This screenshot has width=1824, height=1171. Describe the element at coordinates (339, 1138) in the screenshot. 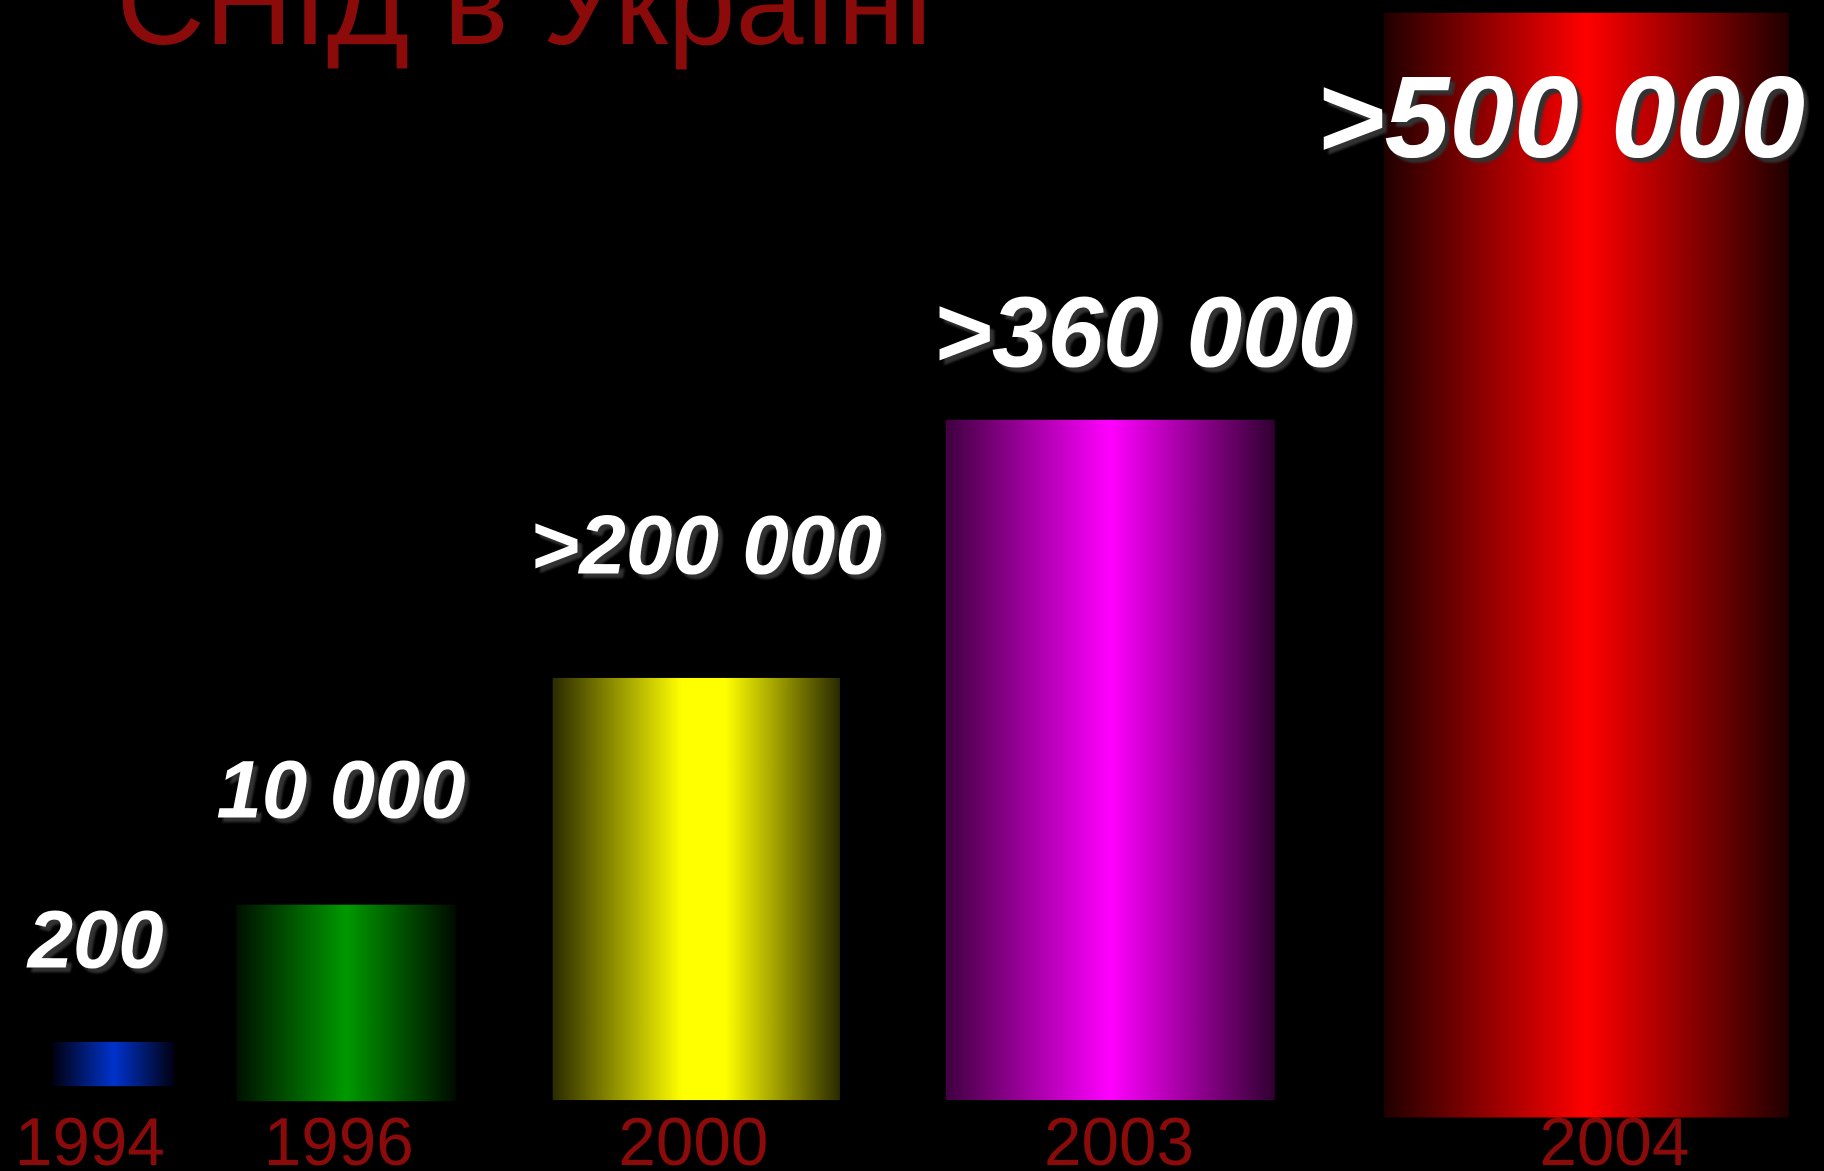

I see `year-label: 1996` at that location.